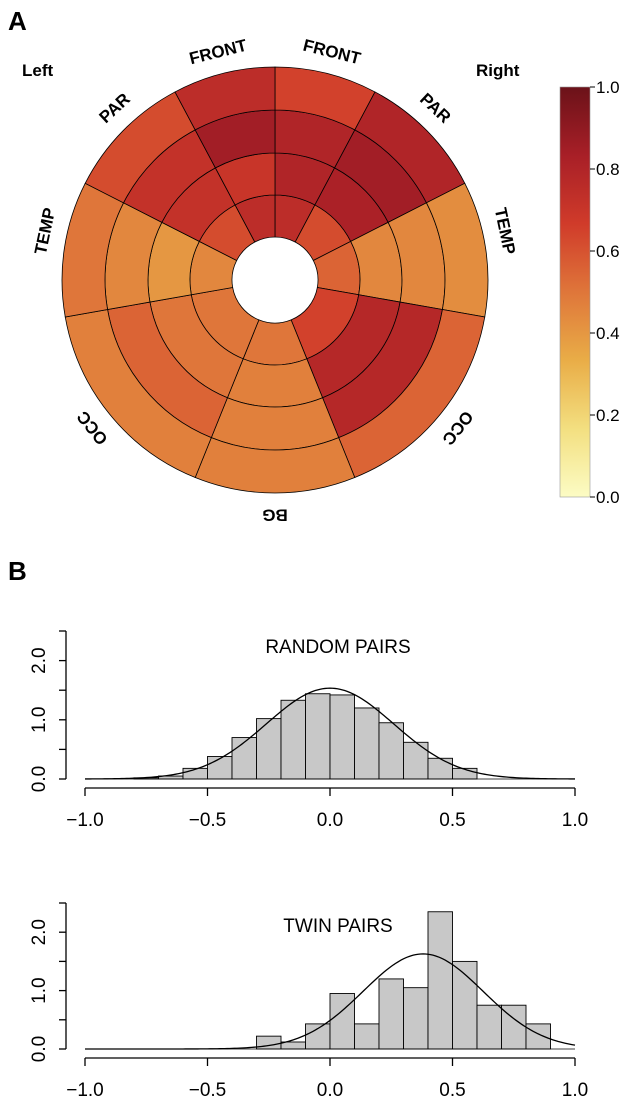 The height and width of the screenshot is (1109, 620). What do you see at coordinates (608, 251) in the screenshot?
I see `colorbar-tick-label: 0.6` at bounding box center [608, 251].